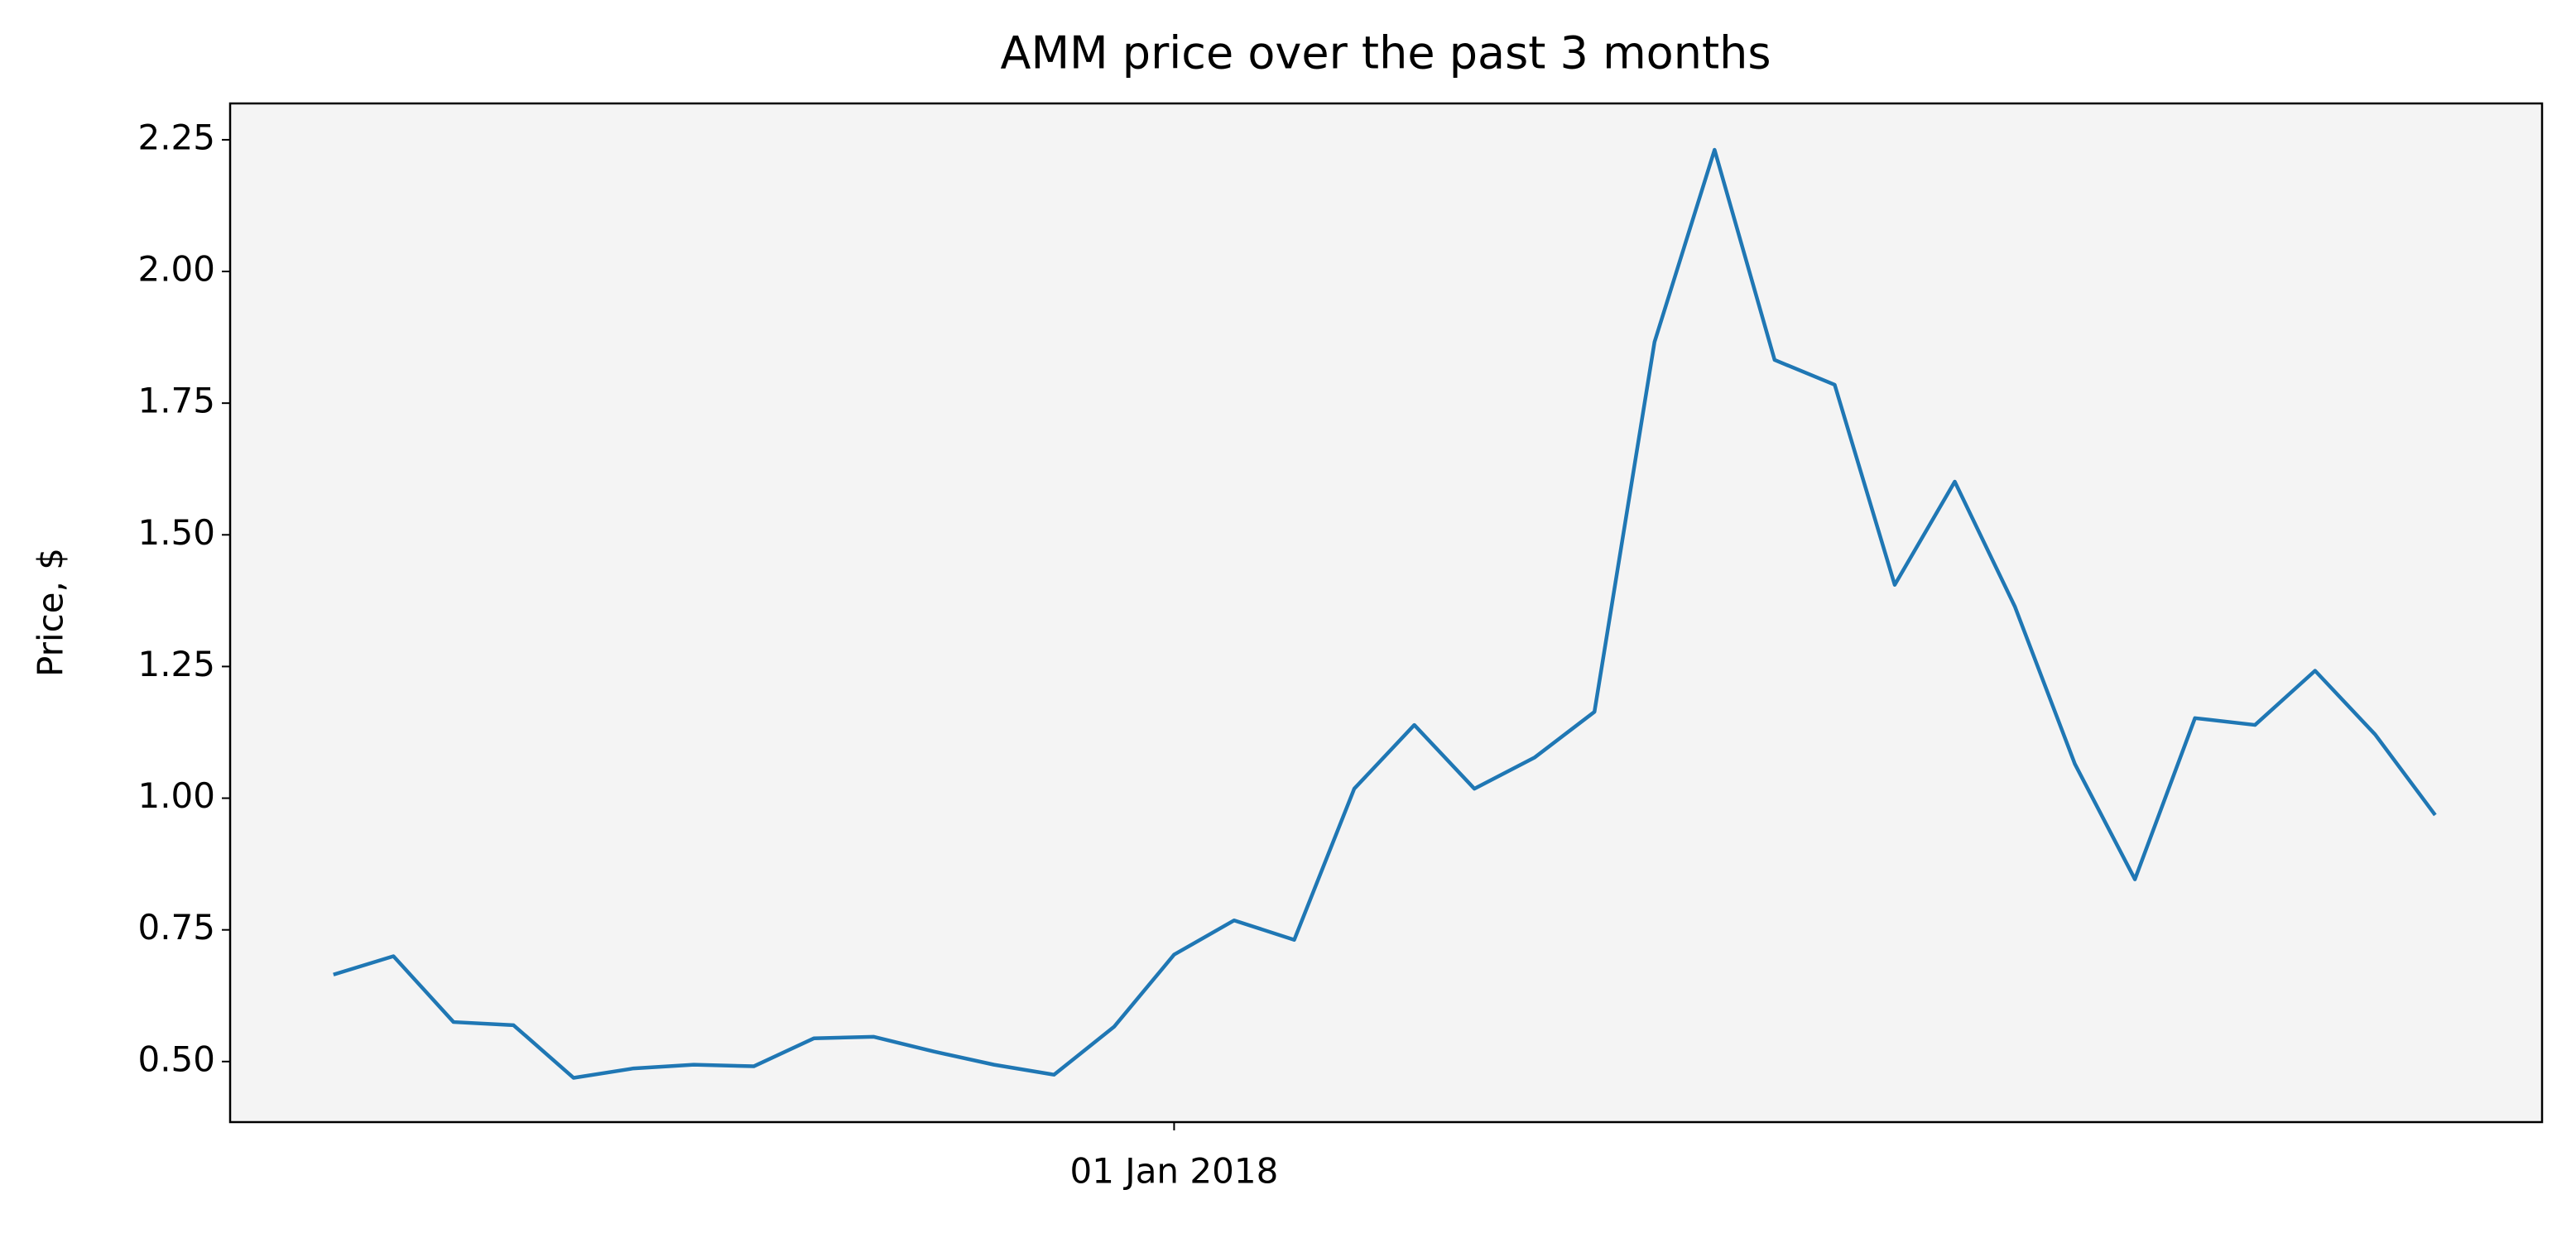  What do you see at coordinates (1174, 1171) in the screenshot?
I see `x-tick-label: 01 Jan 2018` at bounding box center [1174, 1171].